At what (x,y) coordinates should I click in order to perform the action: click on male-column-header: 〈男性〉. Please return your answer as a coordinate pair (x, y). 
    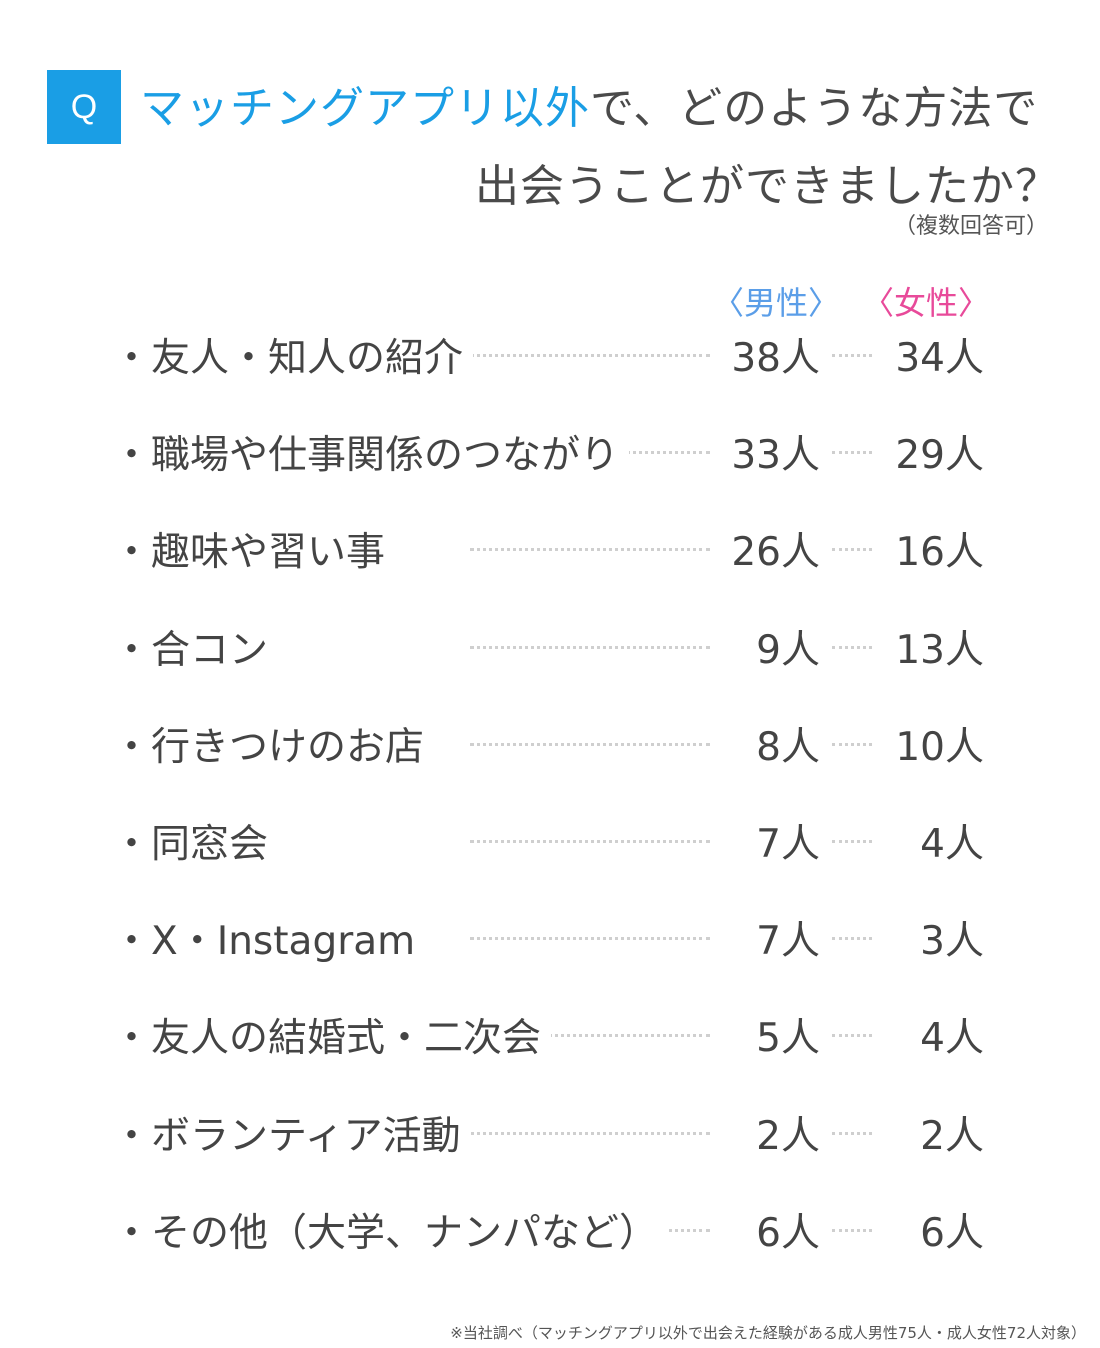
    Looking at the image, I should click on (776, 303).